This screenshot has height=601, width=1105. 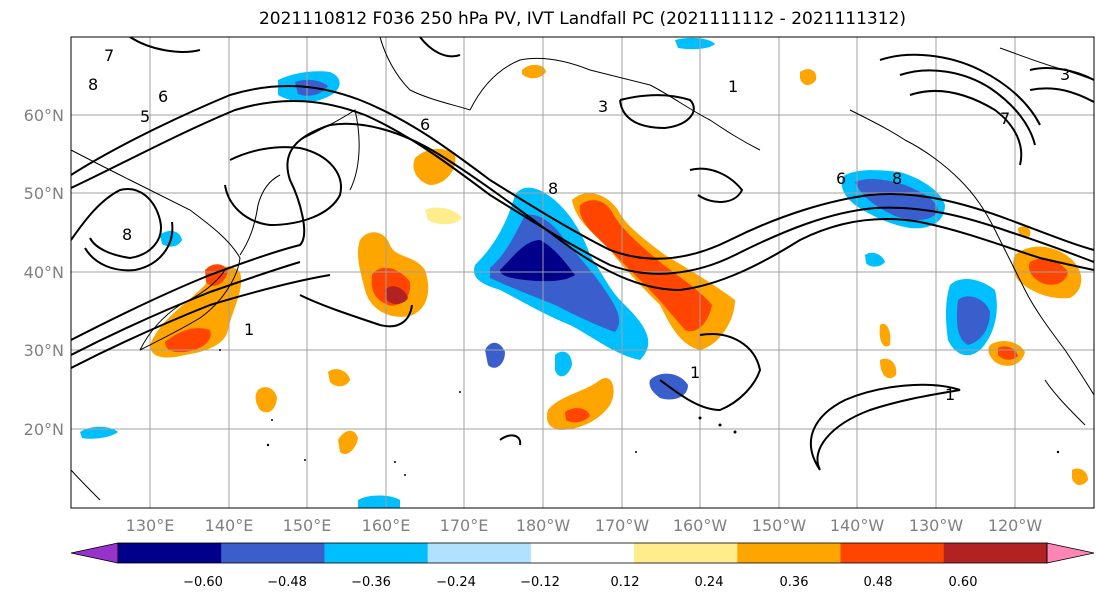 What do you see at coordinates (700, 525) in the screenshot?
I see `lon-label: 160°W` at bounding box center [700, 525].